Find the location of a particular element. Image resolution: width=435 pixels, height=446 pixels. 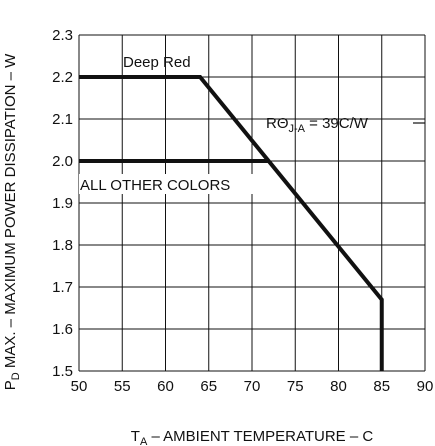

y-tick-label-4: 1.9 is located at coordinates (62, 203).